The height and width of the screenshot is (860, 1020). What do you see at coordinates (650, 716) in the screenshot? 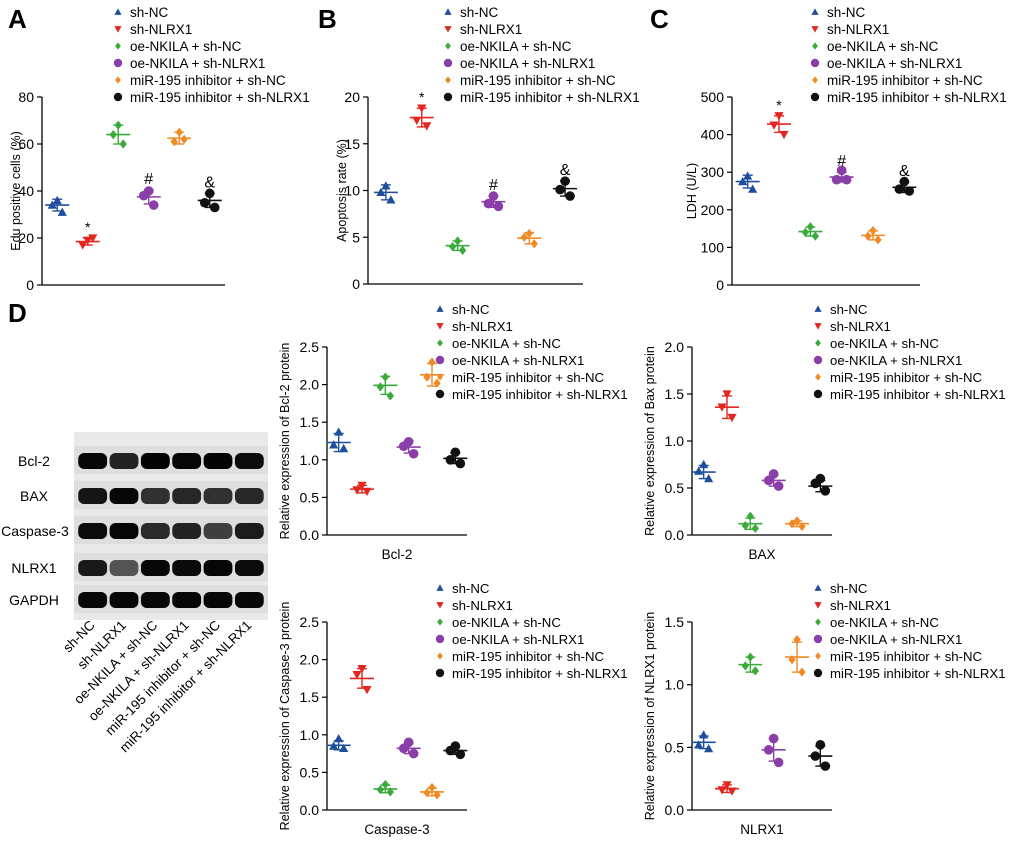
I see `y-axis-title: Relative expression of NLRX1 protein` at bounding box center [650, 716].